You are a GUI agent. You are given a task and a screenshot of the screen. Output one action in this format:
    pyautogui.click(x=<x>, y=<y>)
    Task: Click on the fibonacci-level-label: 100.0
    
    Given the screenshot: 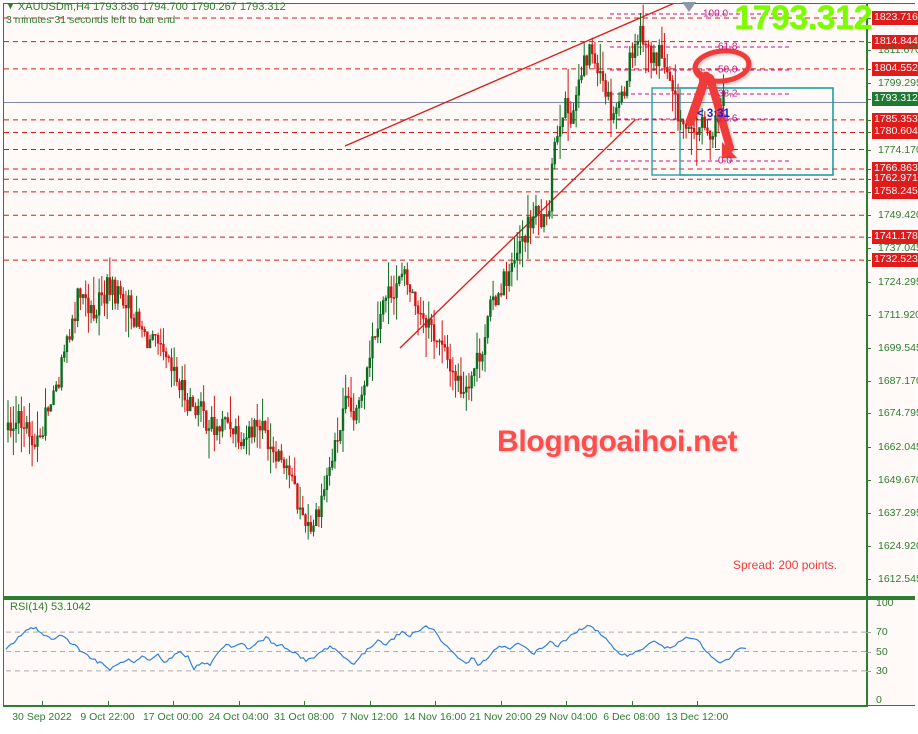 What is the action you would take?
    pyautogui.click(x=716, y=14)
    